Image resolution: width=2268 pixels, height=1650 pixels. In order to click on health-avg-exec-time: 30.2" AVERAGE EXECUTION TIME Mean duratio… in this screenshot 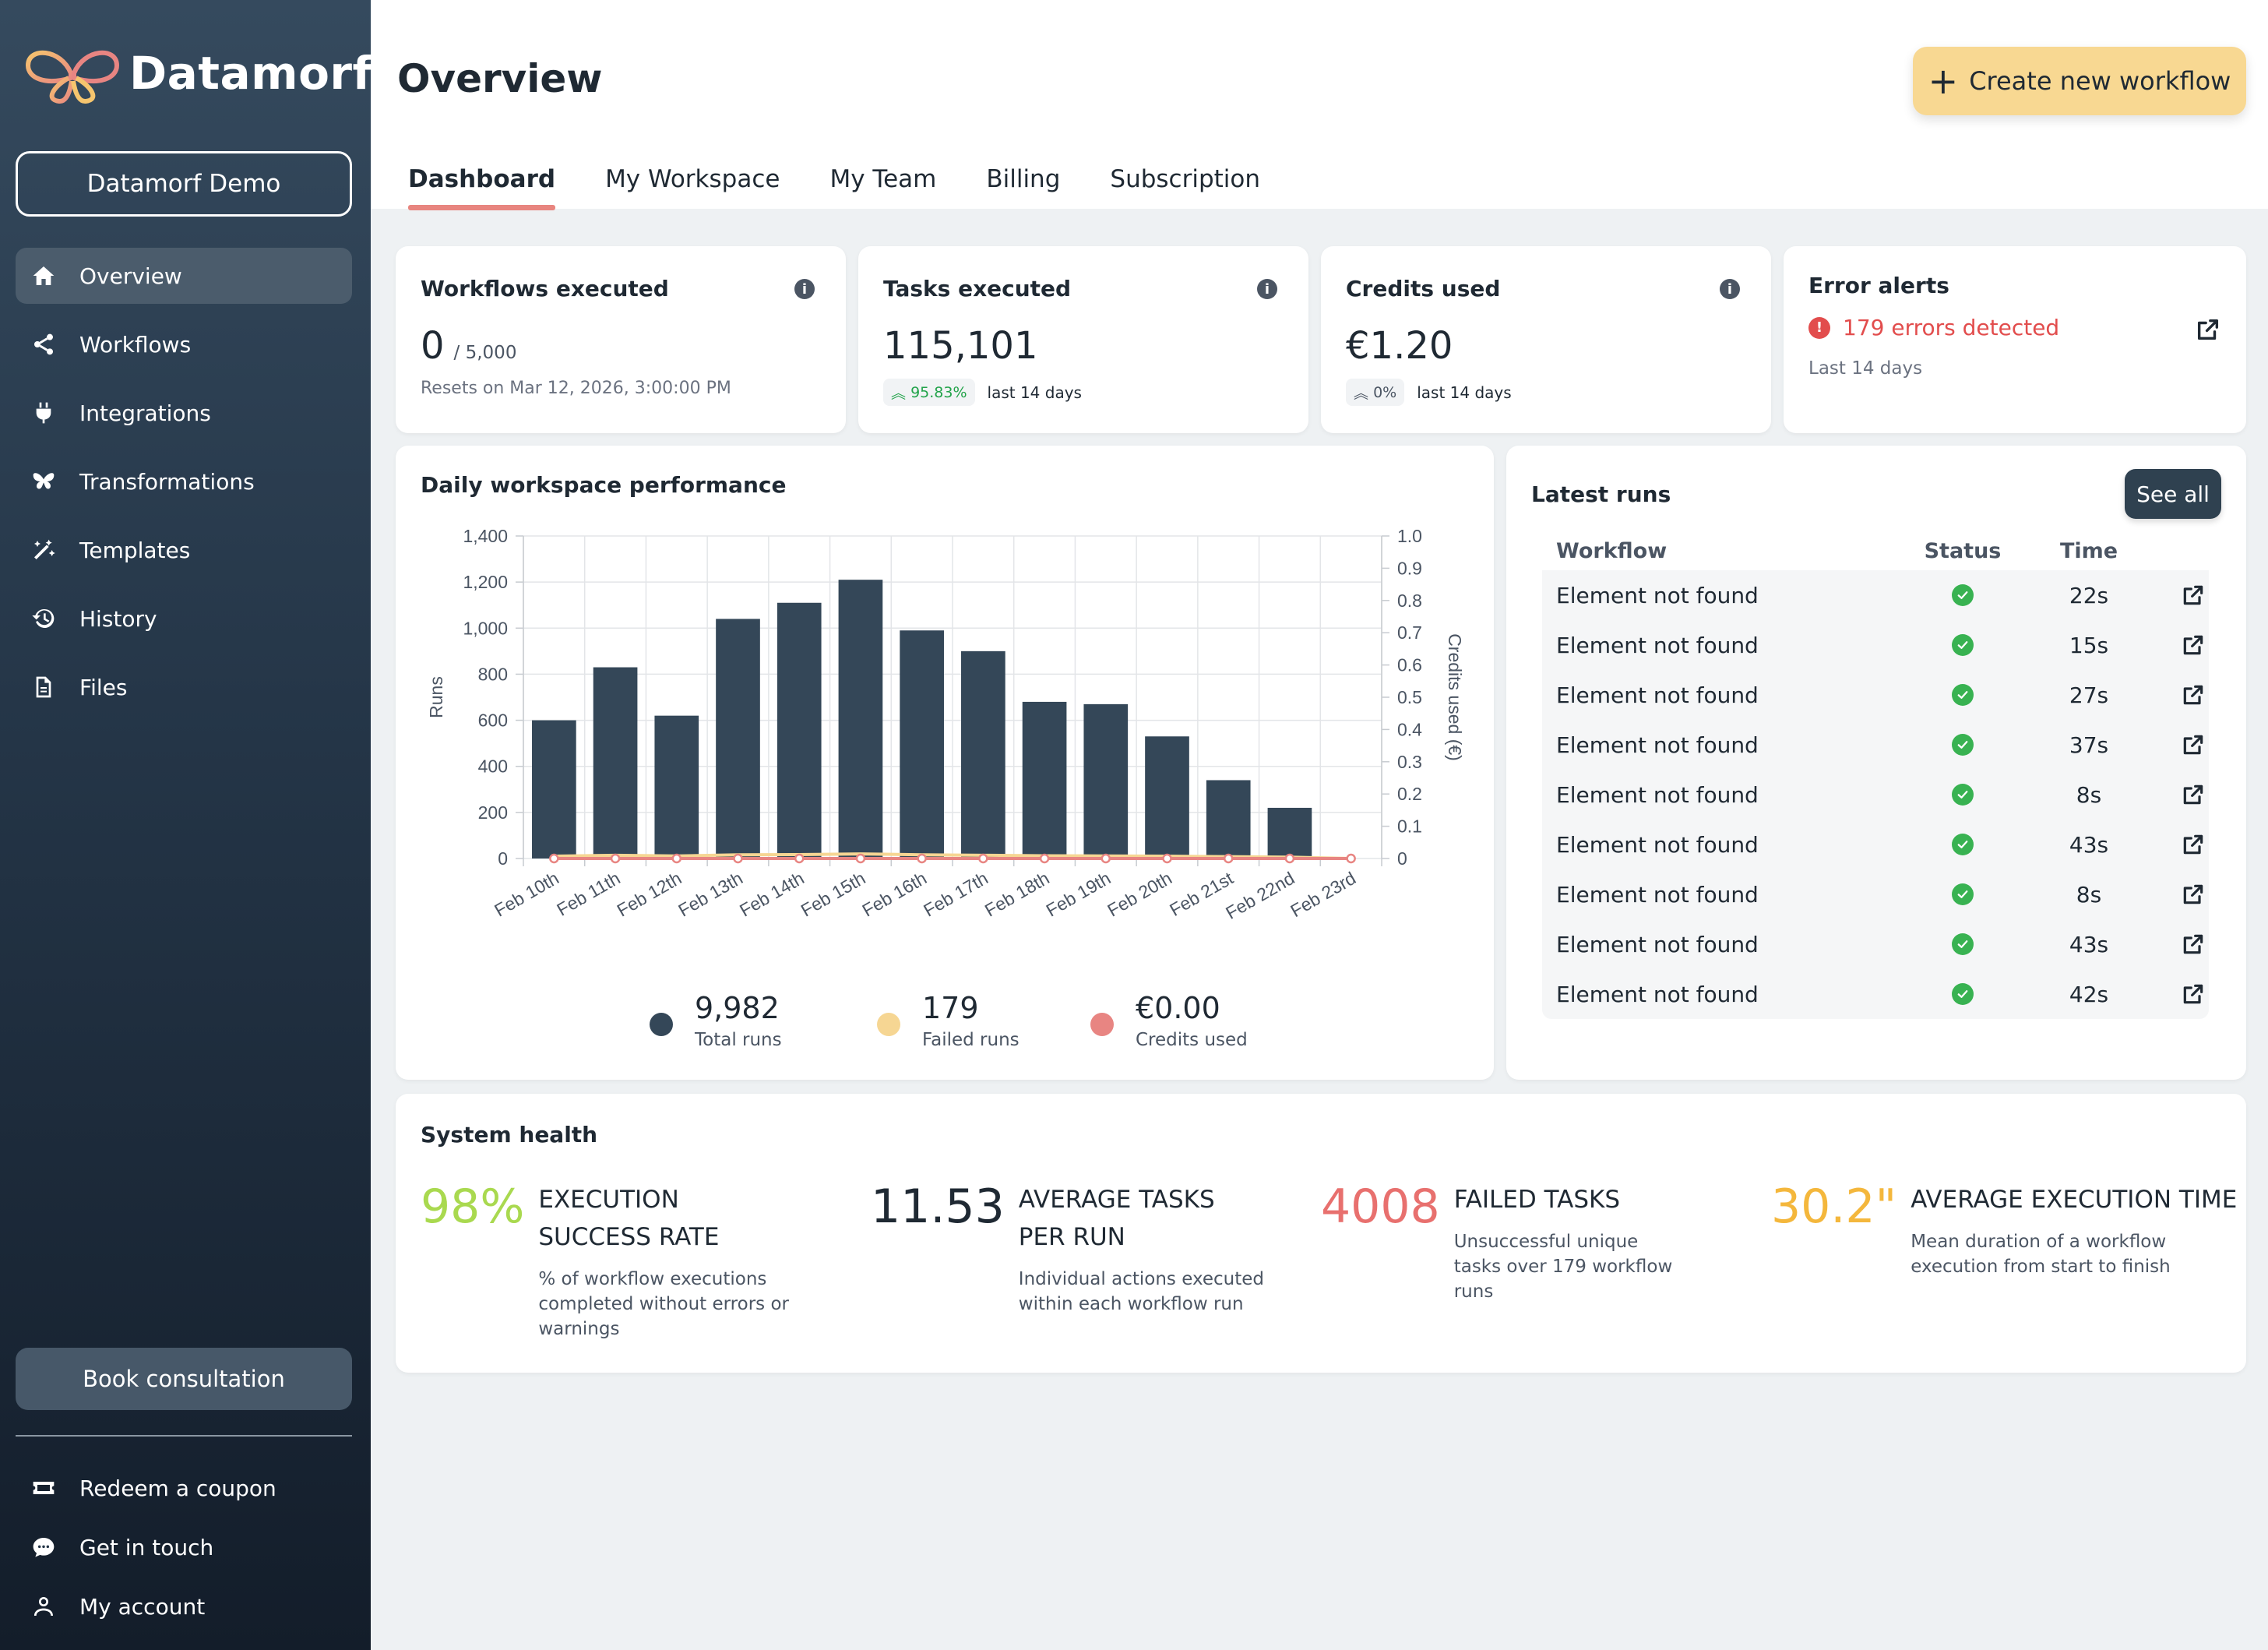, I will do `click(2004, 1230)`.